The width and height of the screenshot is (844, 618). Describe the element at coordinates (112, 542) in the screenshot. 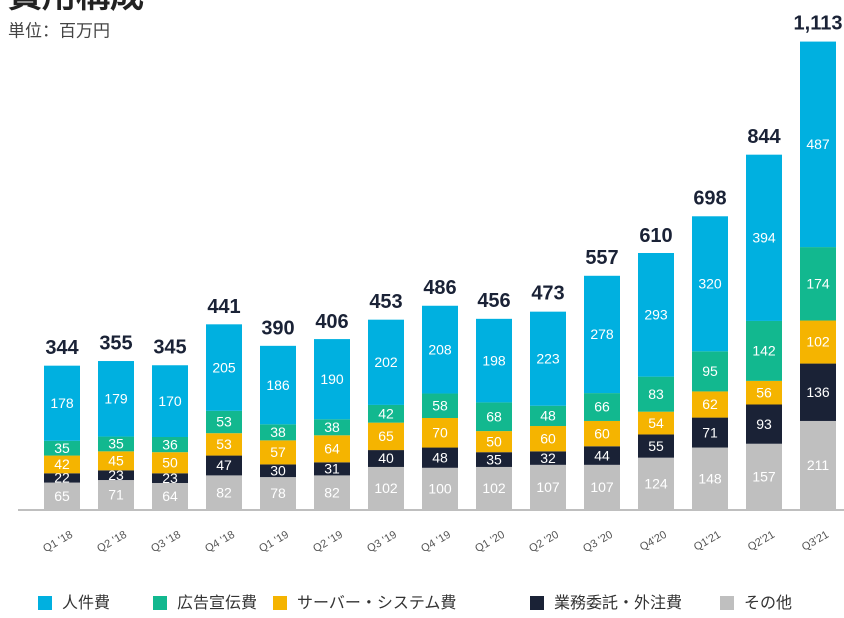

I see `x-tick-label: Q2 '18` at that location.